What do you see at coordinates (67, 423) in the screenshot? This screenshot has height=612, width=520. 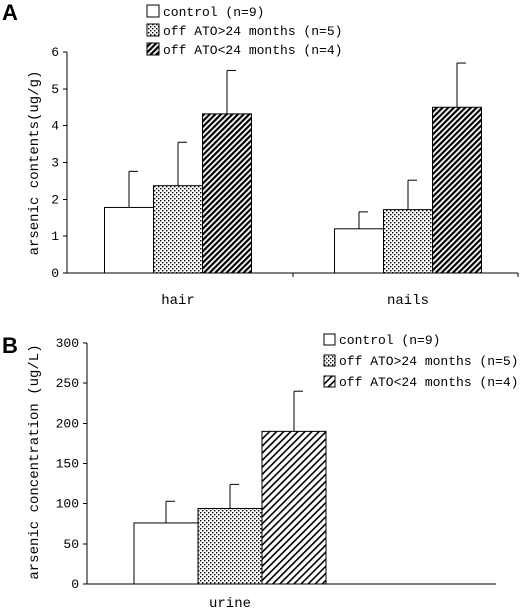 I see `y-tick-label: 200` at bounding box center [67, 423].